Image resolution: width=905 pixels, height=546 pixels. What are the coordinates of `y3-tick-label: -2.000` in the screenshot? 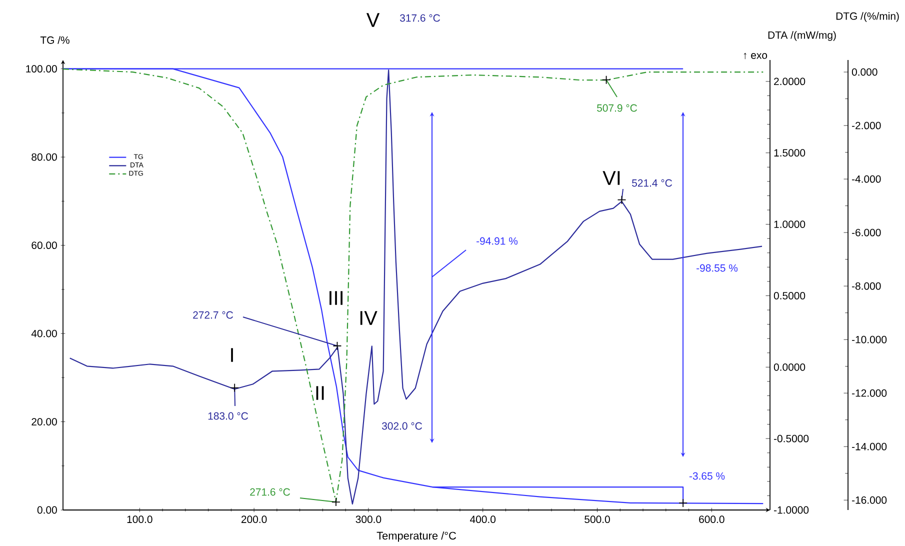 It's located at (866, 126).